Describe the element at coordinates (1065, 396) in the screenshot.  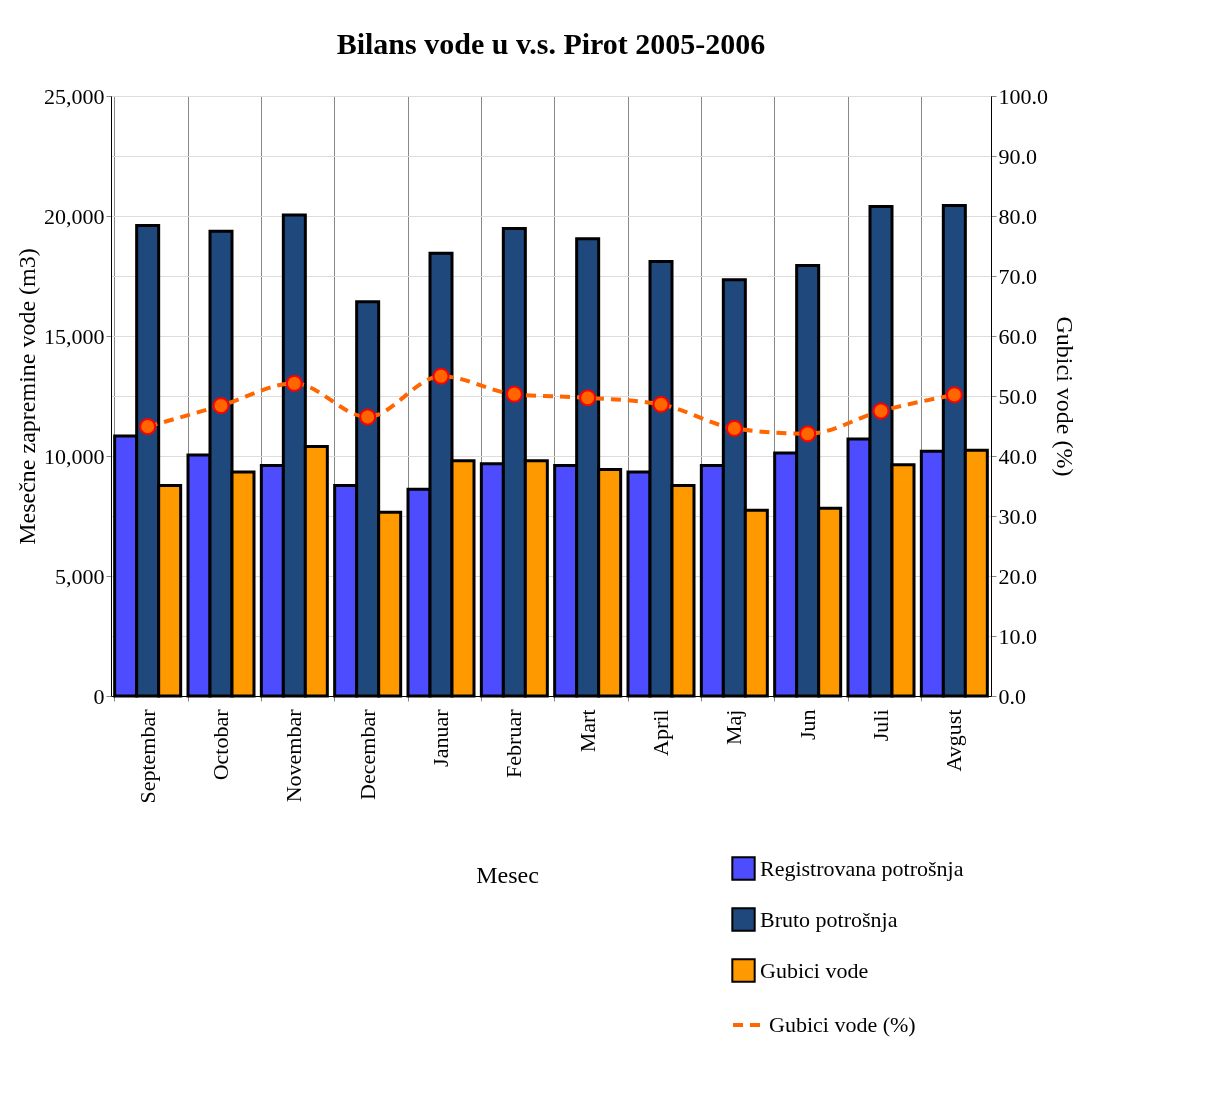
I see `y2-axis-title: Gubici vode (%)` at that location.